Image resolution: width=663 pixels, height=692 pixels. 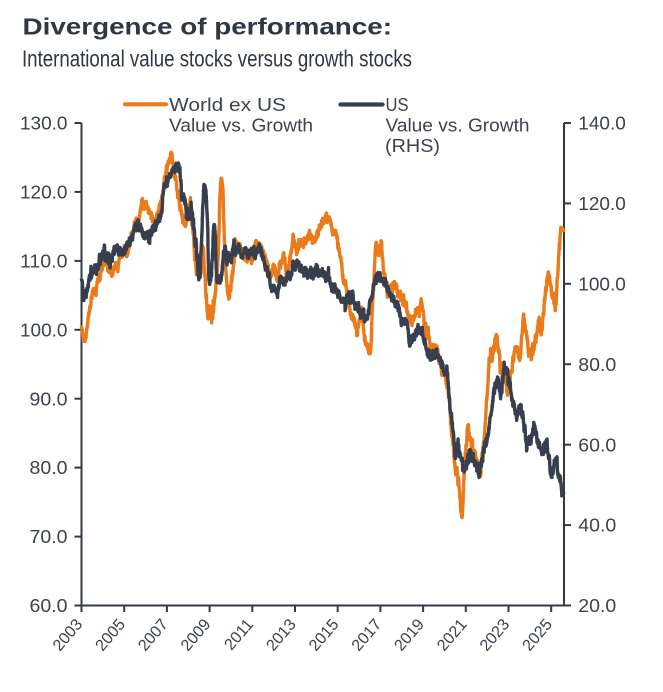 I want to click on svg-text: 70.0, so click(x=49, y=536).